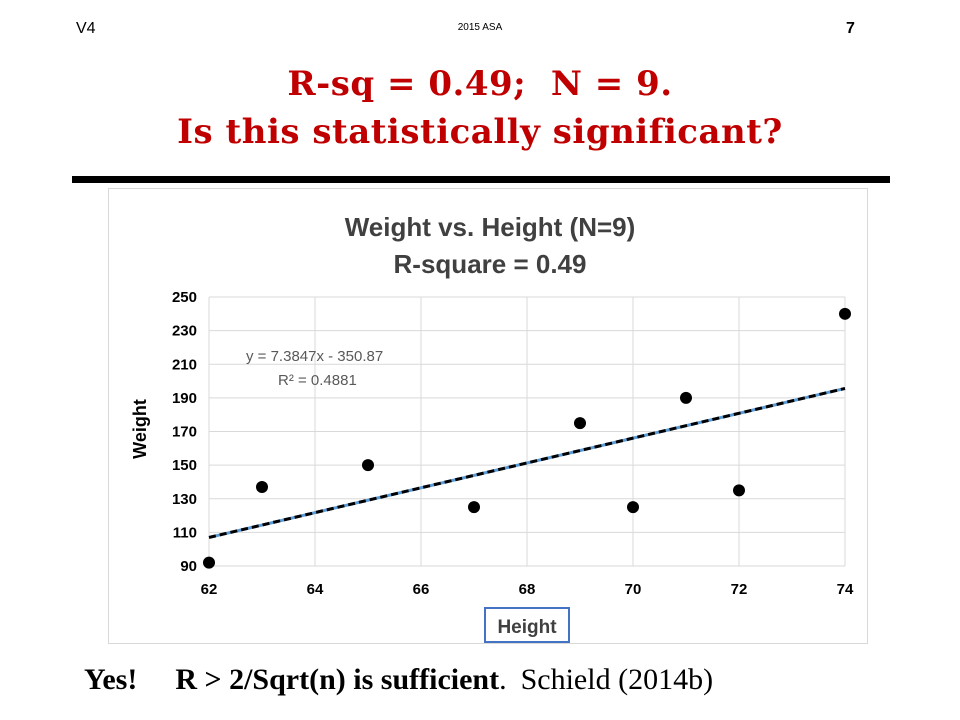  What do you see at coordinates (184, 465) in the screenshot?
I see `y-tick-label: 150` at bounding box center [184, 465].